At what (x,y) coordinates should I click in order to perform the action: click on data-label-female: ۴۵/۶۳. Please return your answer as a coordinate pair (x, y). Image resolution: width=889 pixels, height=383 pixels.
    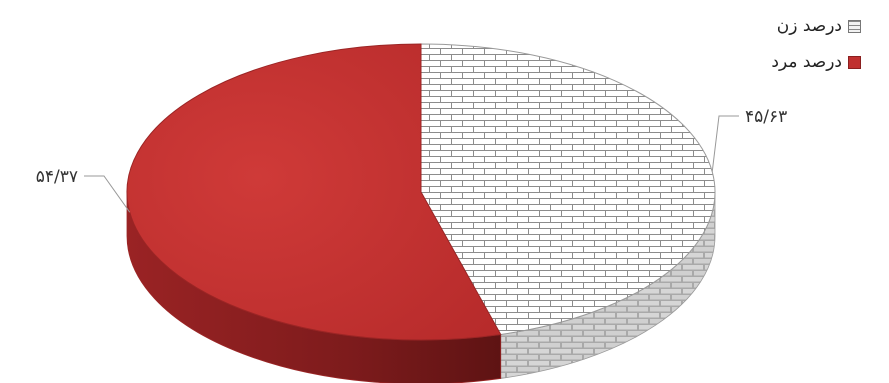
    Looking at the image, I should click on (766, 117).